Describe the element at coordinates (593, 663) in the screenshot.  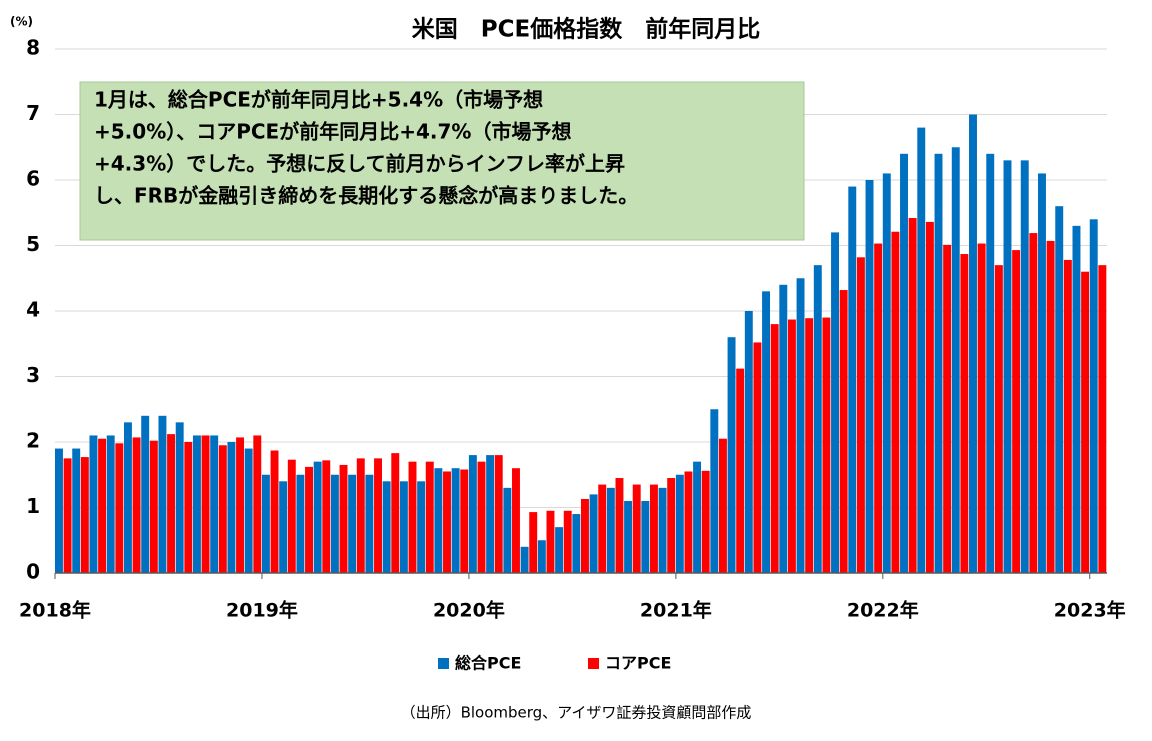
I see `legend-swatch` at that location.